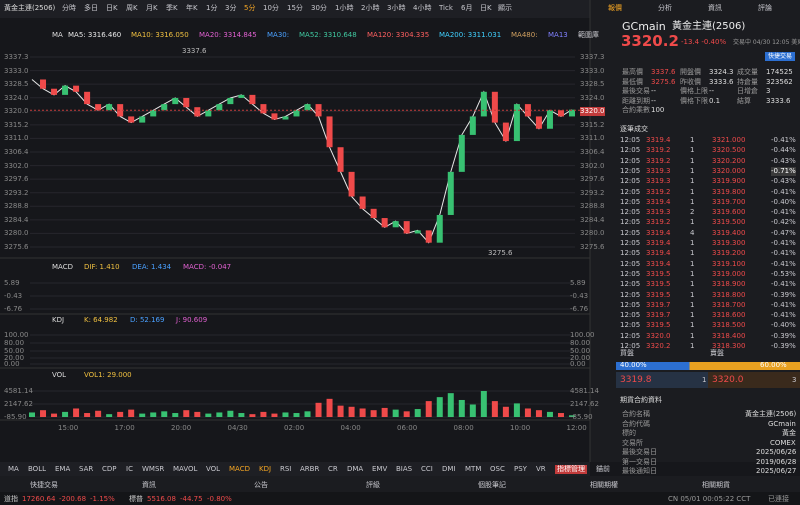 This screenshot has height=505, width=800. Describe the element at coordinates (446, 8) in the screenshot. I see `timeframe-button: Tick` at that location.